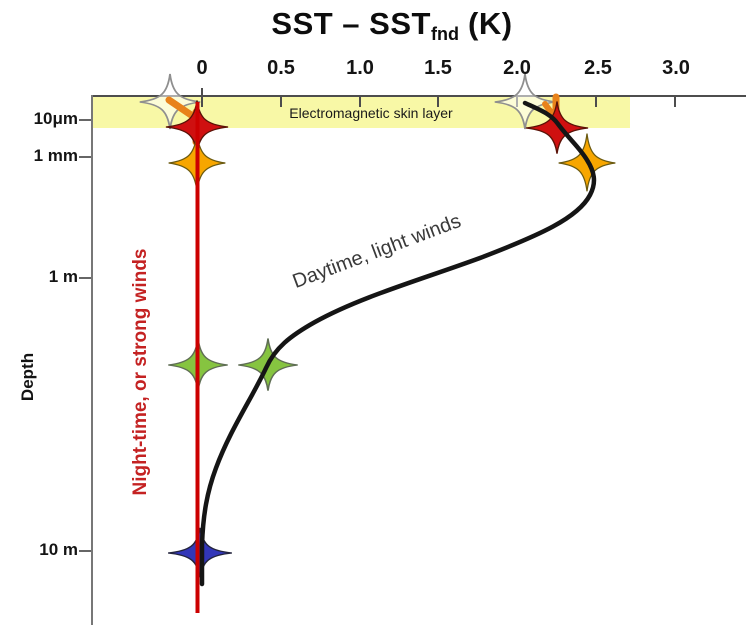  Describe the element at coordinates (63, 276) in the screenshot. I see `y-tick-label-1m: 1 m` at that location.